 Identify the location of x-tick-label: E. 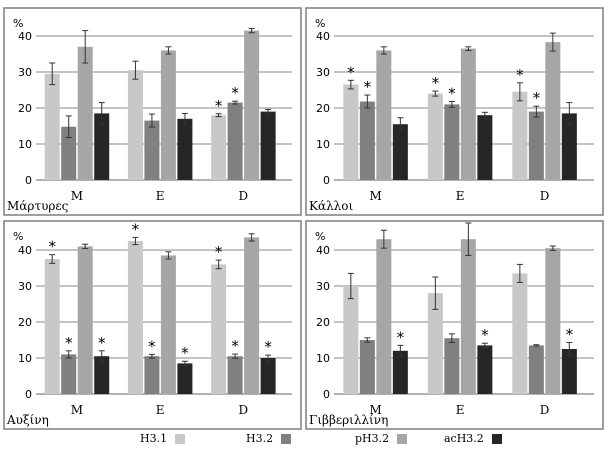
(160, 410).